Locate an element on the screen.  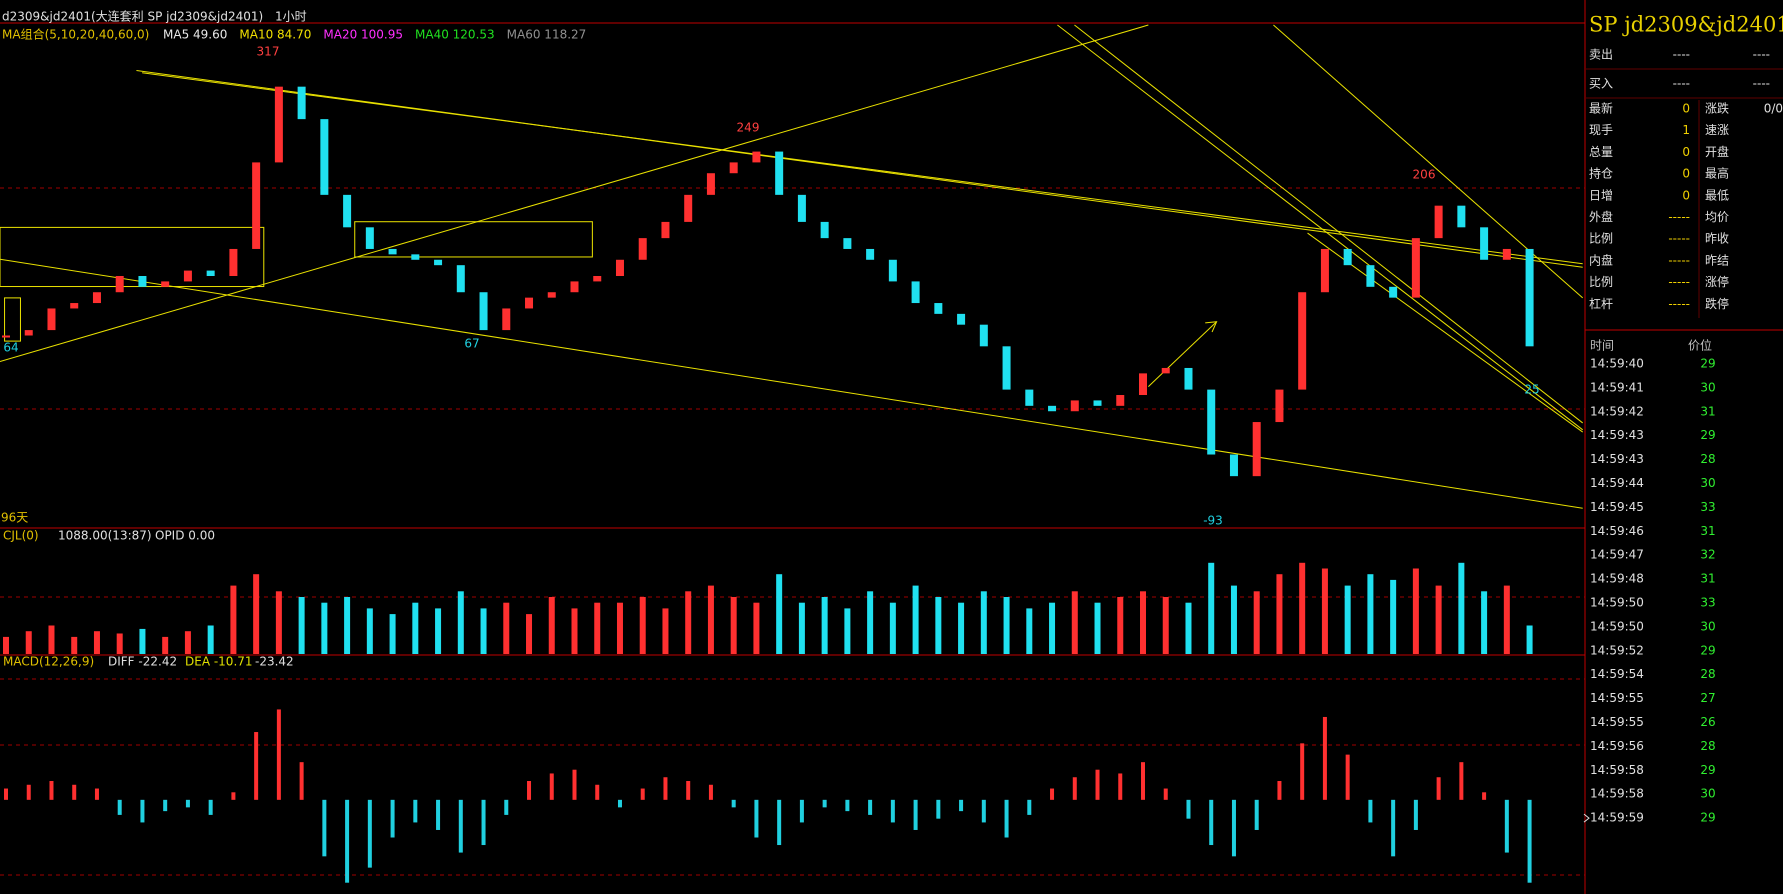
trade-price: 28 is located at coordinates (1707, 746).